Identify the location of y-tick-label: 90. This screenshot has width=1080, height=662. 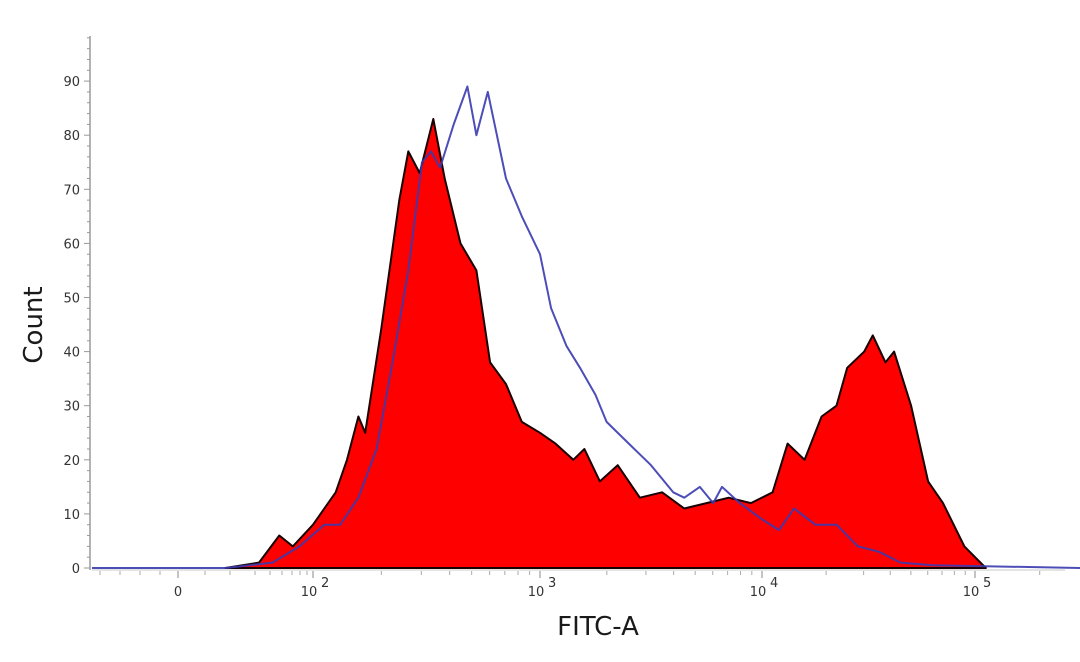
(71, 82).